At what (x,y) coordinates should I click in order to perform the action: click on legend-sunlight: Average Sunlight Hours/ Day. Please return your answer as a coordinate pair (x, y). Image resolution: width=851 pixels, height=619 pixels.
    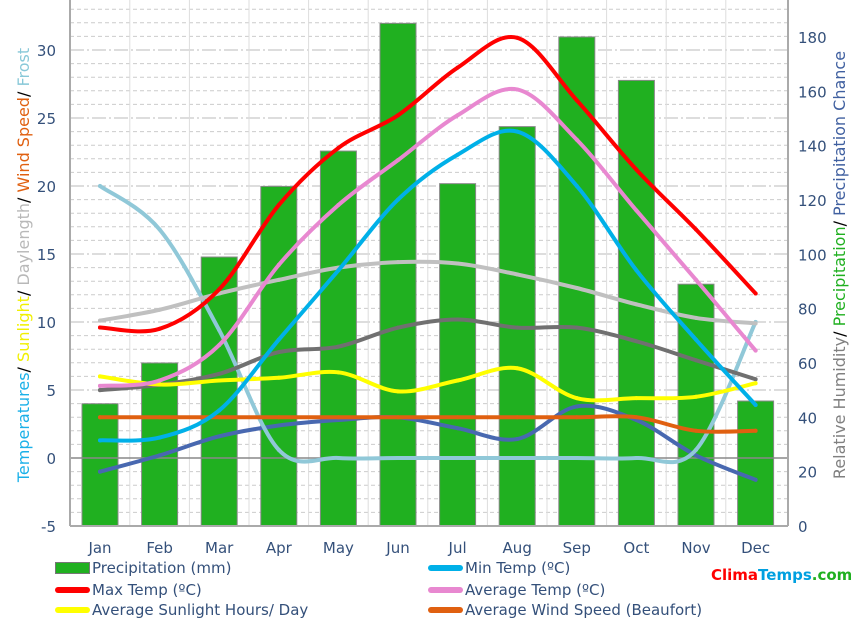
    Looking at the image, I should click on (181, 610).